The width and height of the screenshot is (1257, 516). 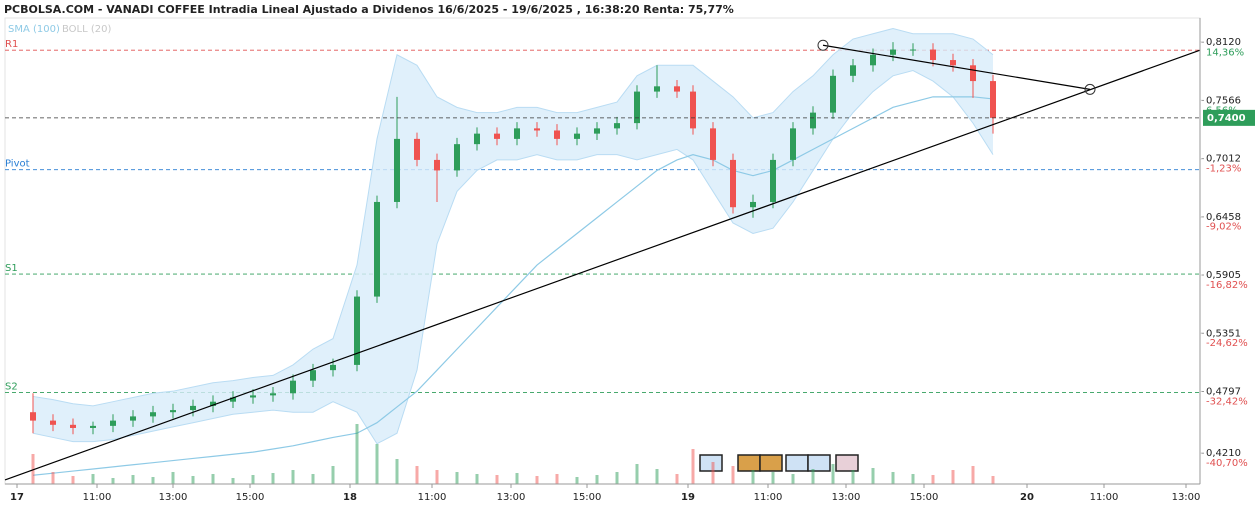 What do you see at coordinates (1223, 42) in the screenshot?
I see `y-tick-label: 0,8120` at bounding box center [1223, 42].